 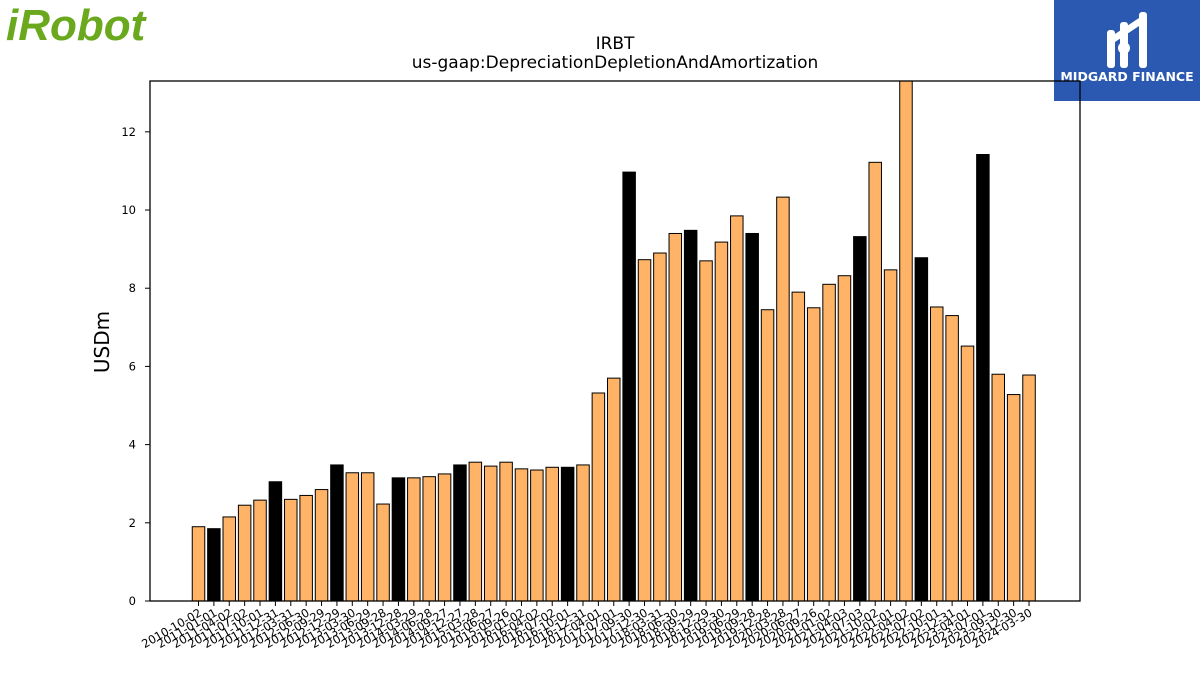 I want to click on y-tick-label: 8, so click(x=132, y=288).